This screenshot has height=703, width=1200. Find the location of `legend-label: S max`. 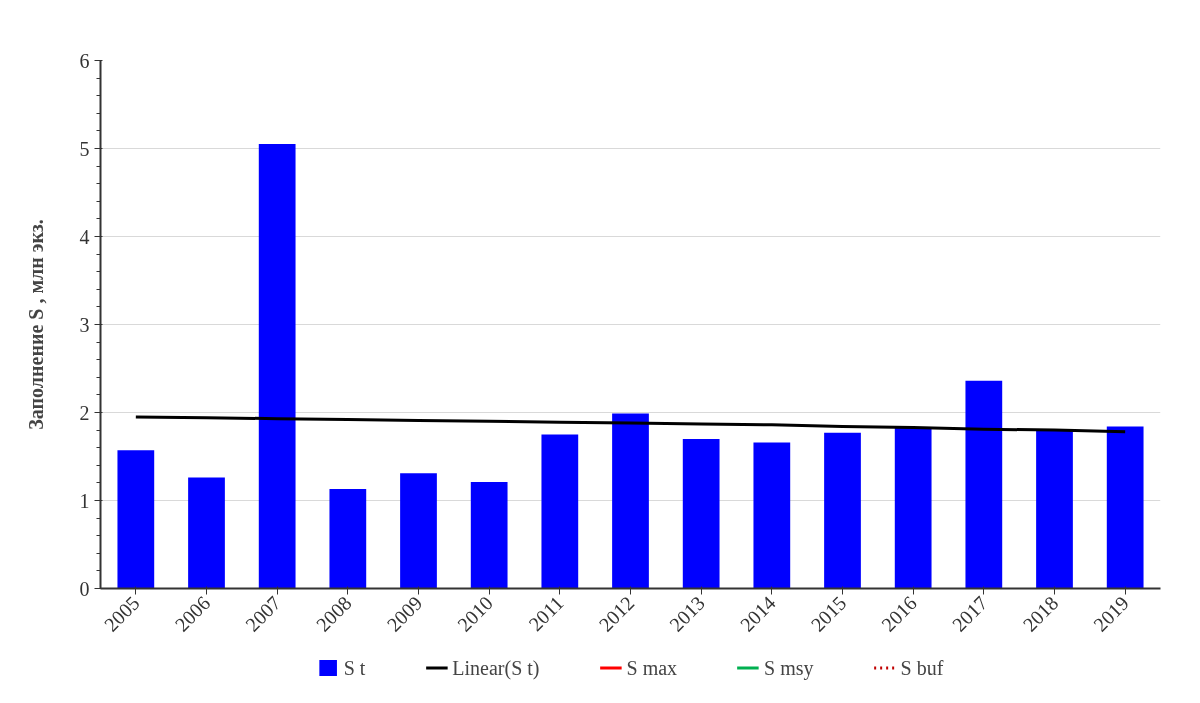

legend-label: S max is located at coordinates (652, 667).